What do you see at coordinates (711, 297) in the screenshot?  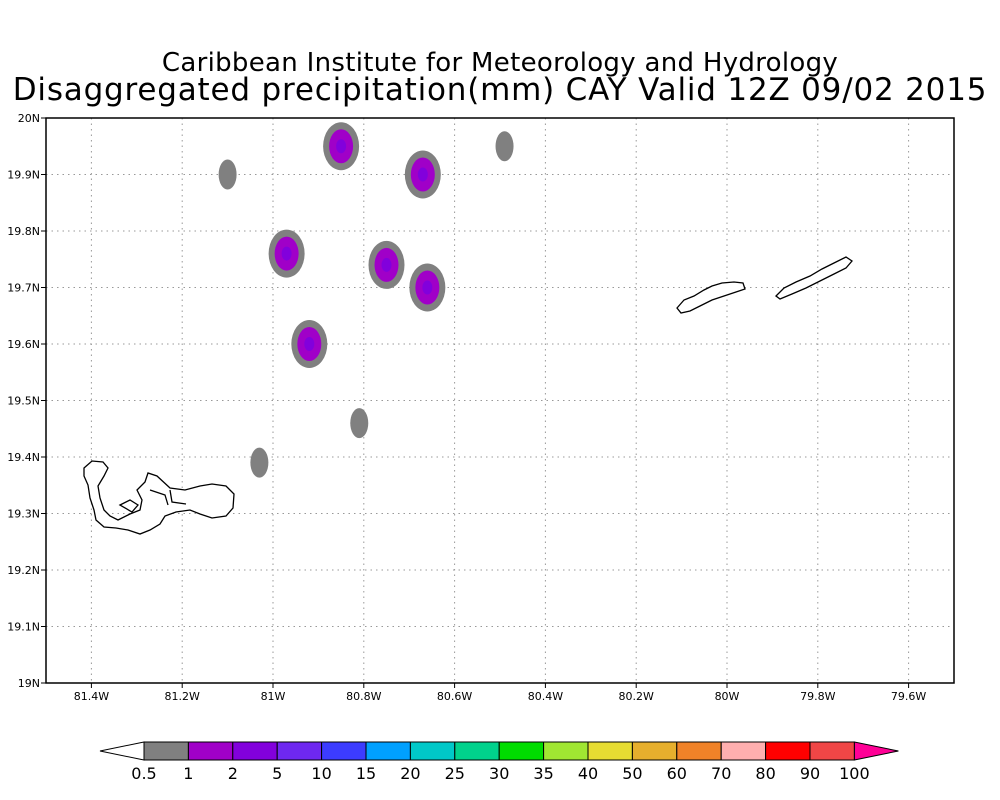 I see `island-little-cayman` at bounding box center [711, 297].